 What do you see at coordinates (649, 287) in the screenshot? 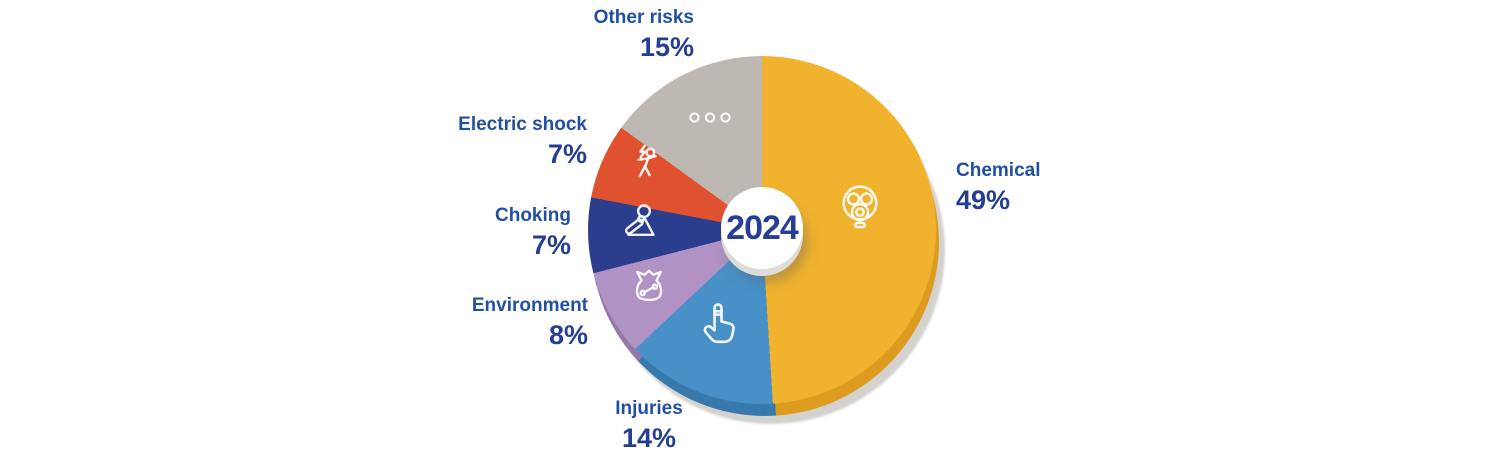
I see `plastic-bag-icon` at bounding box center [649, 287].